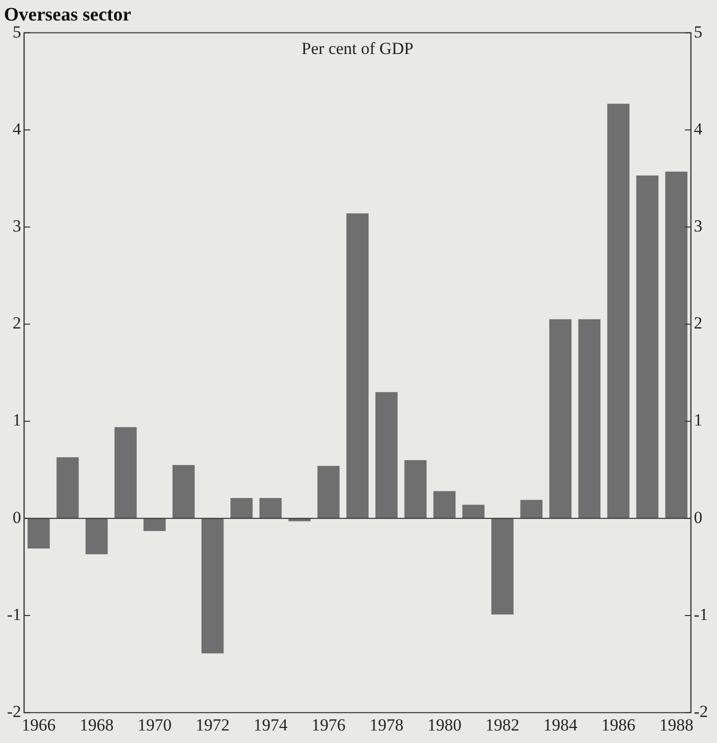 Image resolution: width=717 pixels, height=743 pixels. Describe the element at coordinates (358, 48) in the screenshot. I see `annotation: Per cent of GDP` at that location.